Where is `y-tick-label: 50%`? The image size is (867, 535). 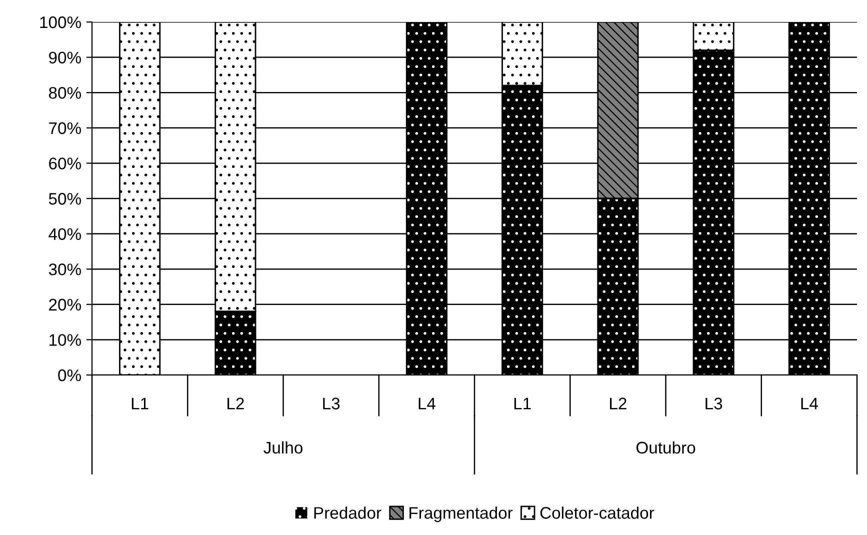 y-tick-label: 50% is located at coordinates (64, 198).